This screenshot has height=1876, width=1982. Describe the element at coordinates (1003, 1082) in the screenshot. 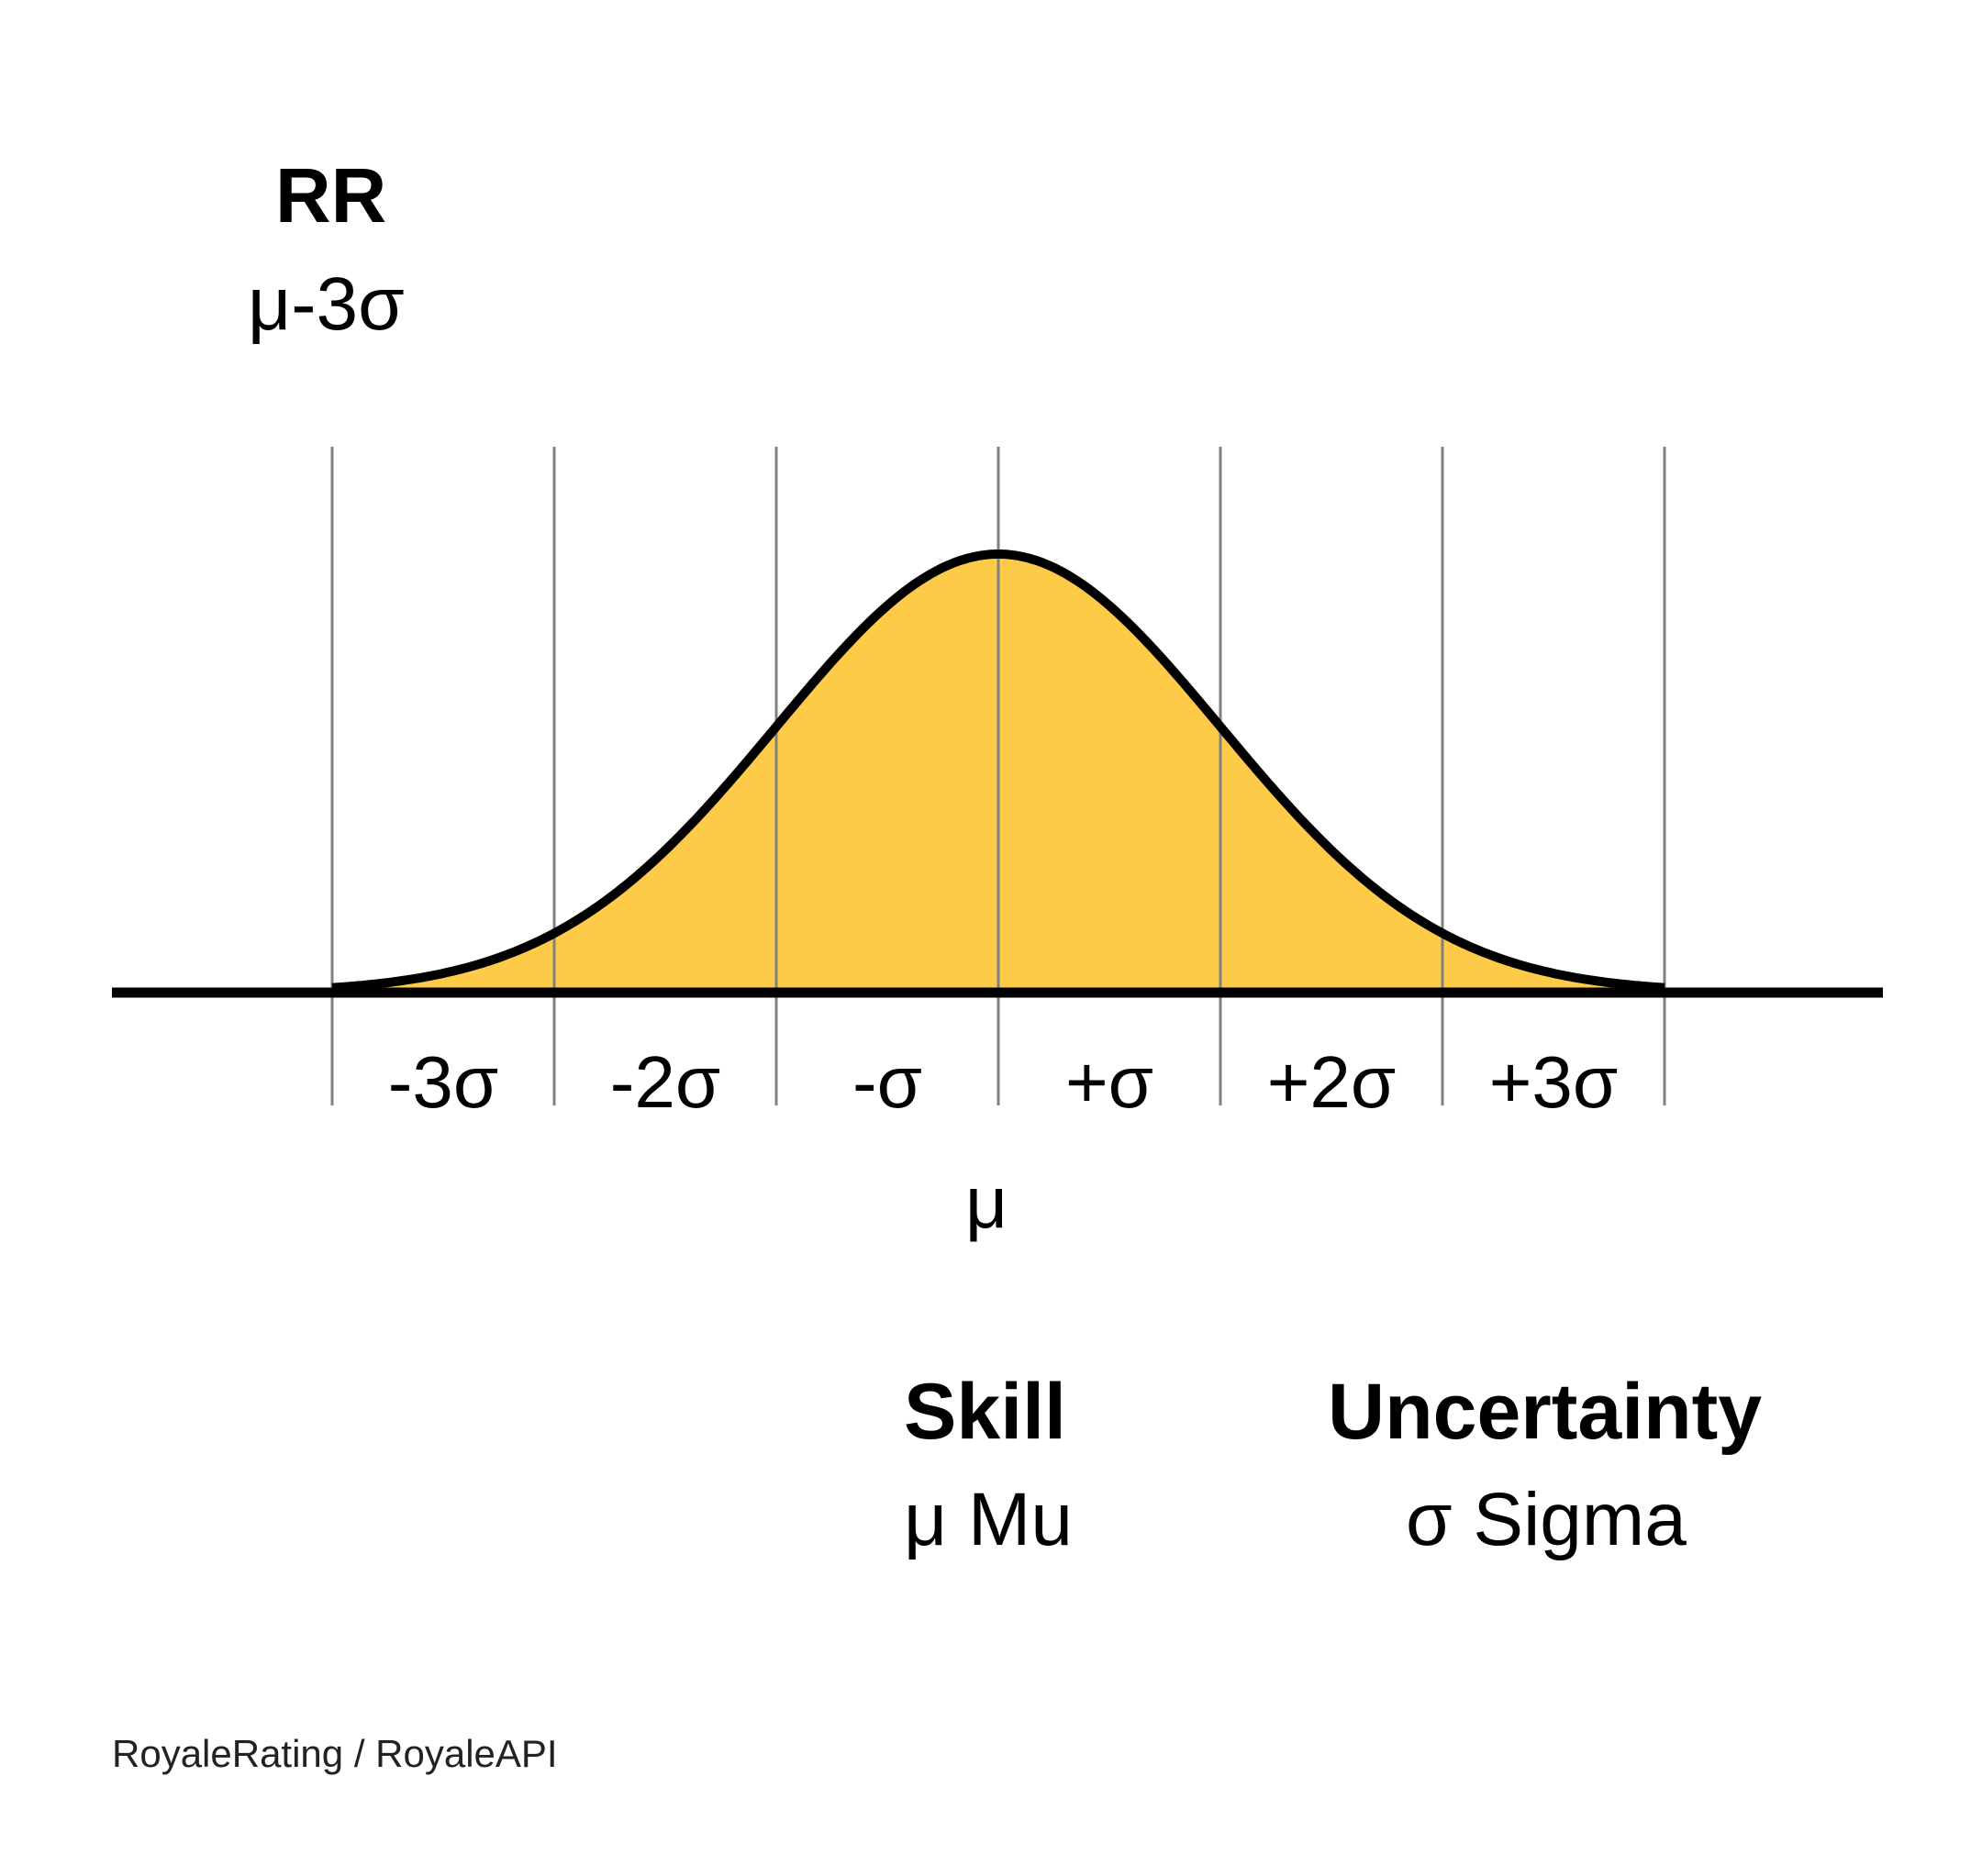

I see `sigma-tick-labels: -3σ -2σ -σ +σ +2σ +3σ` at that location.